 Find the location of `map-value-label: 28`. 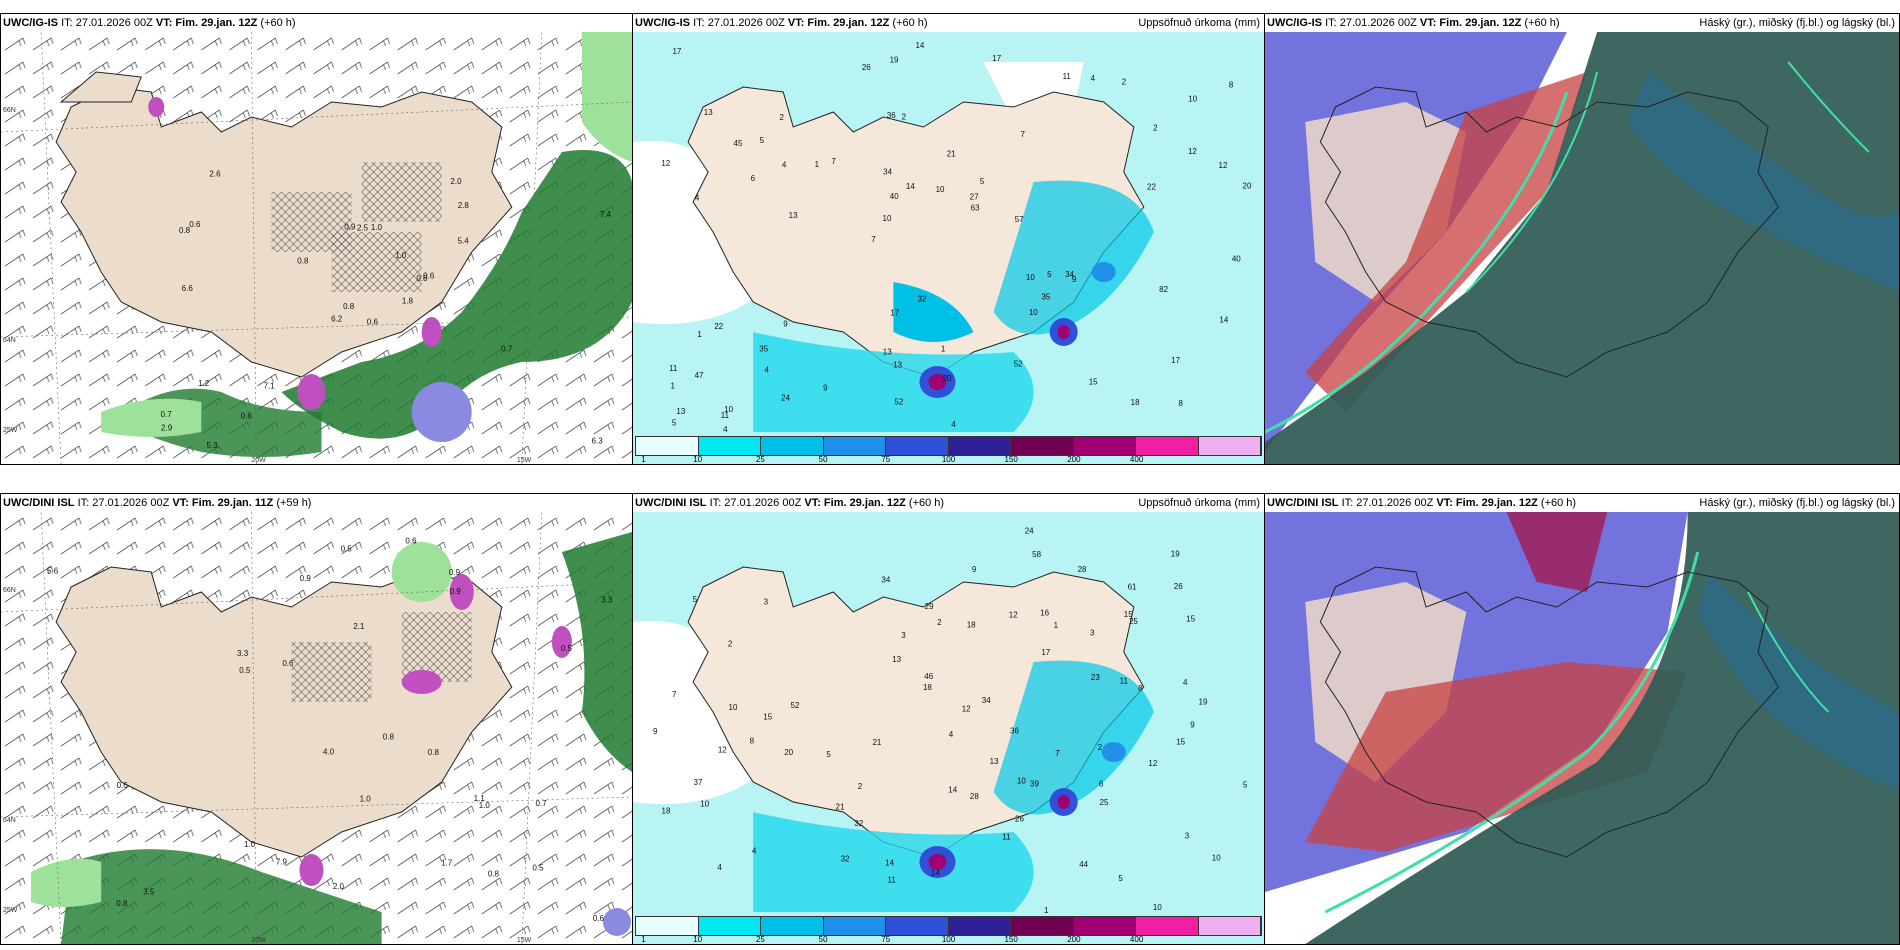

map-value-label: 28 is located at coordinates (974, 796).